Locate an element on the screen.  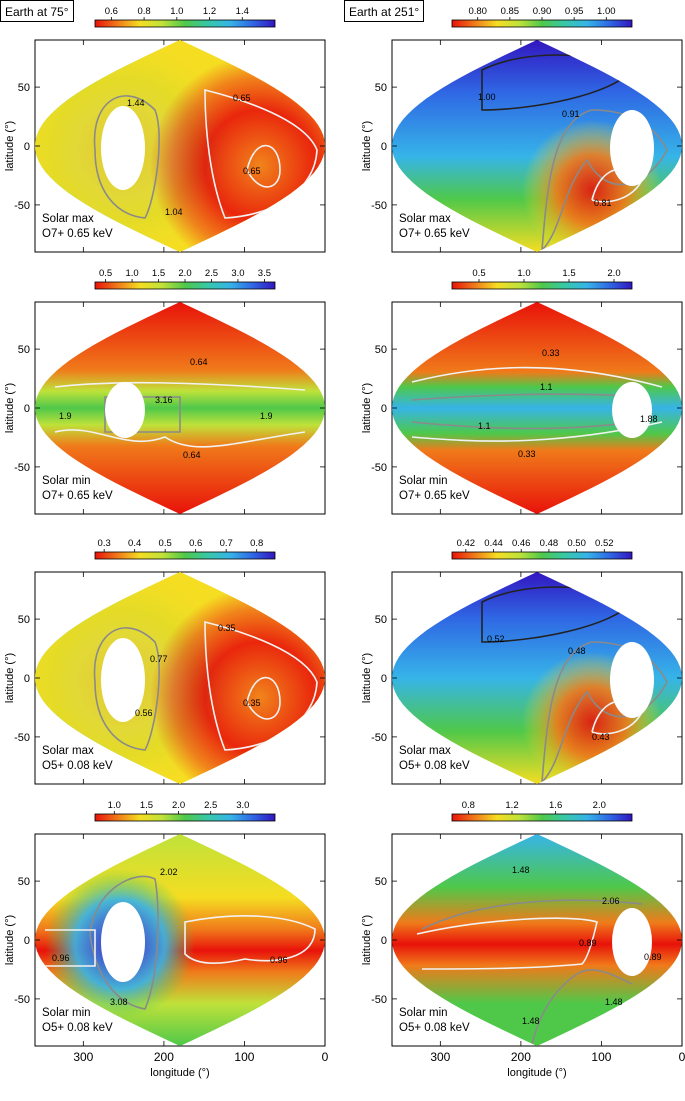
panel-4b-xtick-label: 200 is located at coordinates (521, 1057).